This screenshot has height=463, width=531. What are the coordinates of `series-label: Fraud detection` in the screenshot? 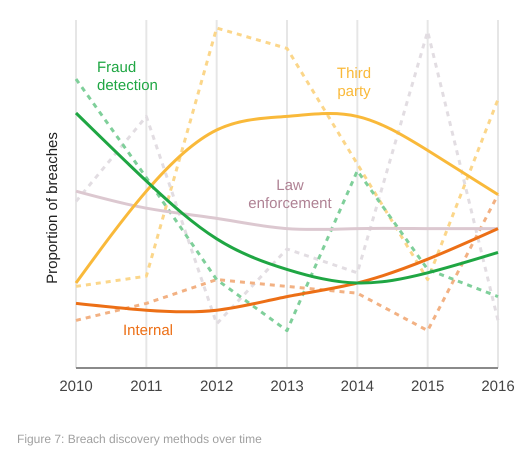 It's located at (127, 76).